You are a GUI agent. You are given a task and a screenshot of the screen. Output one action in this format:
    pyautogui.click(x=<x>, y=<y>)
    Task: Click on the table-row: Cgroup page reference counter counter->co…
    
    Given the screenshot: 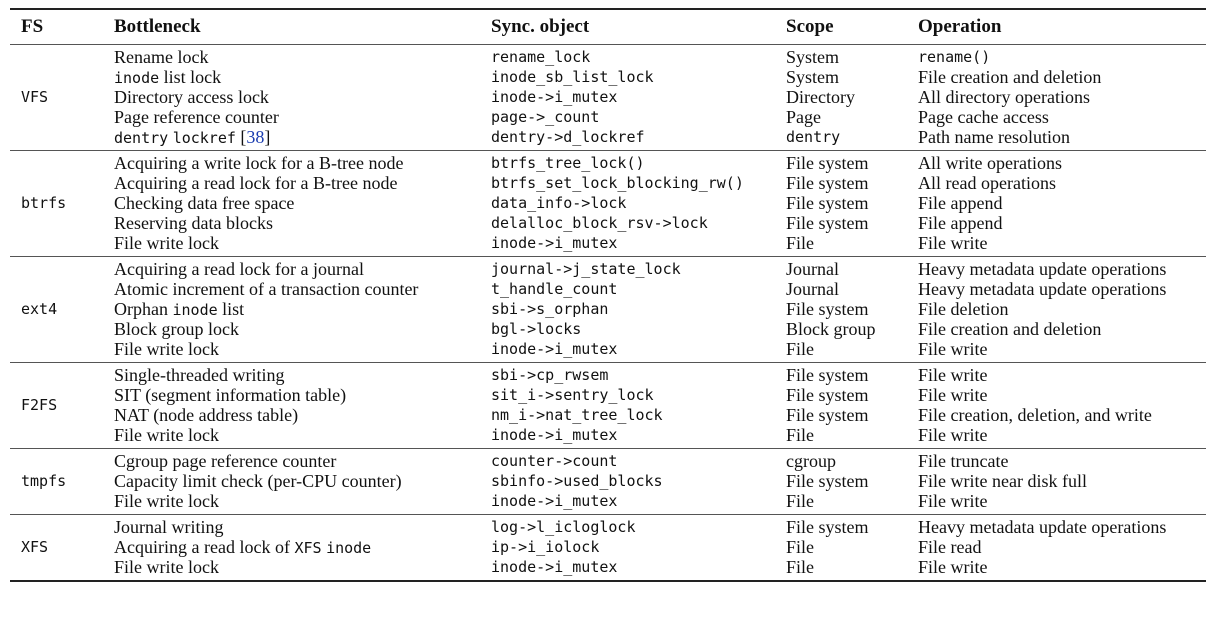 What is the action you would take?
    pyautogui.click(x=600, y=461)
    